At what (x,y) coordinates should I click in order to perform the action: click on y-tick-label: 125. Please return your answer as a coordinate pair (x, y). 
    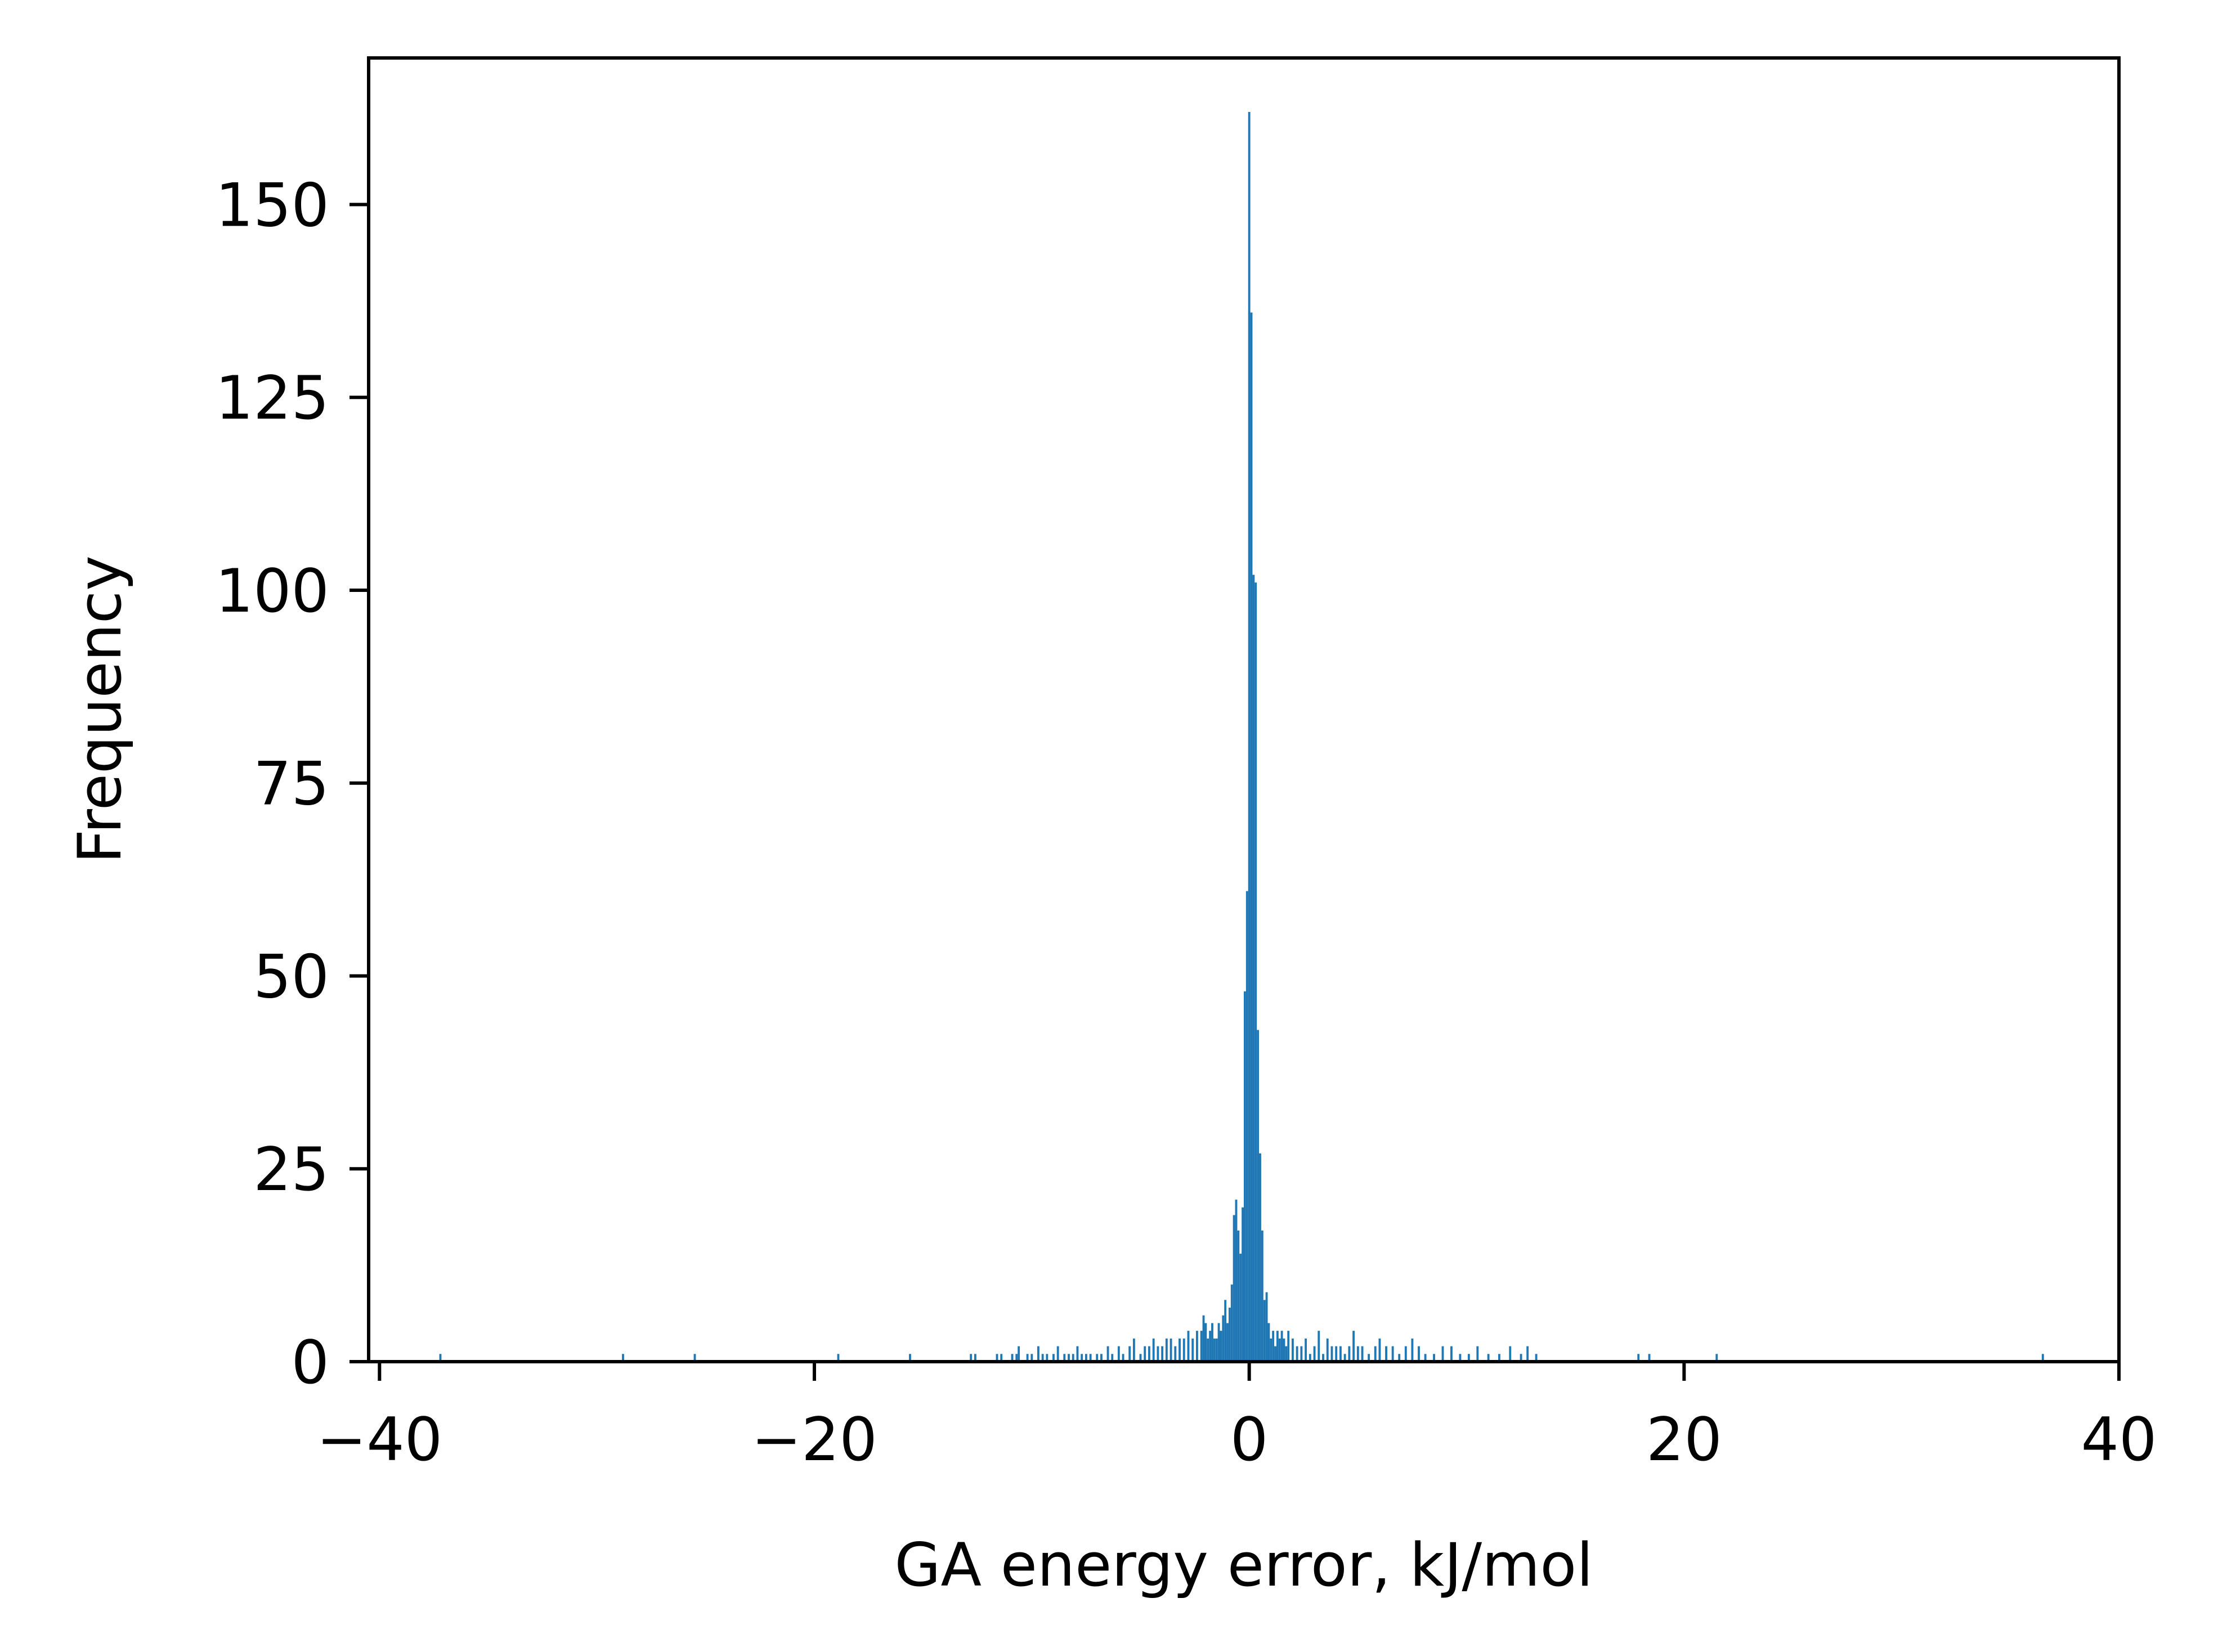
    Looking at the image, I should click on (272, 398).